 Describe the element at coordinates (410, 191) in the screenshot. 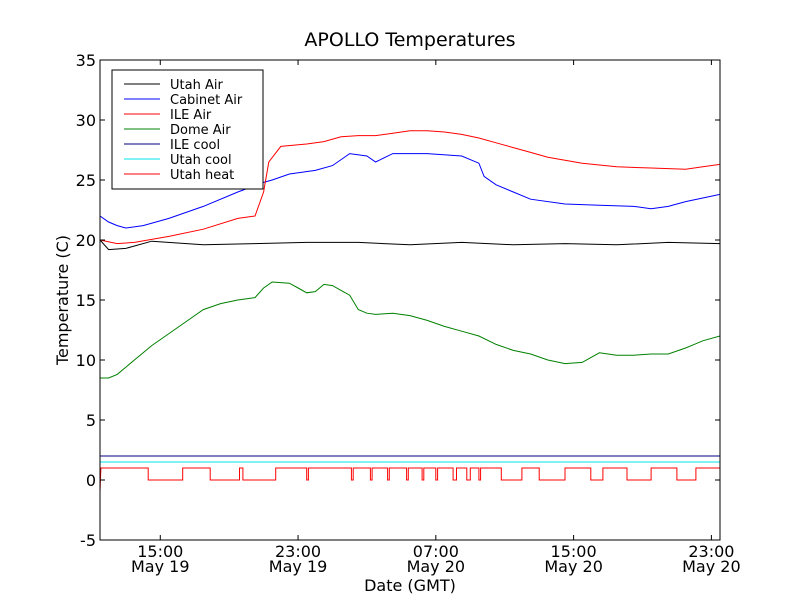

I see `series-line-cabinet-air` at that location.